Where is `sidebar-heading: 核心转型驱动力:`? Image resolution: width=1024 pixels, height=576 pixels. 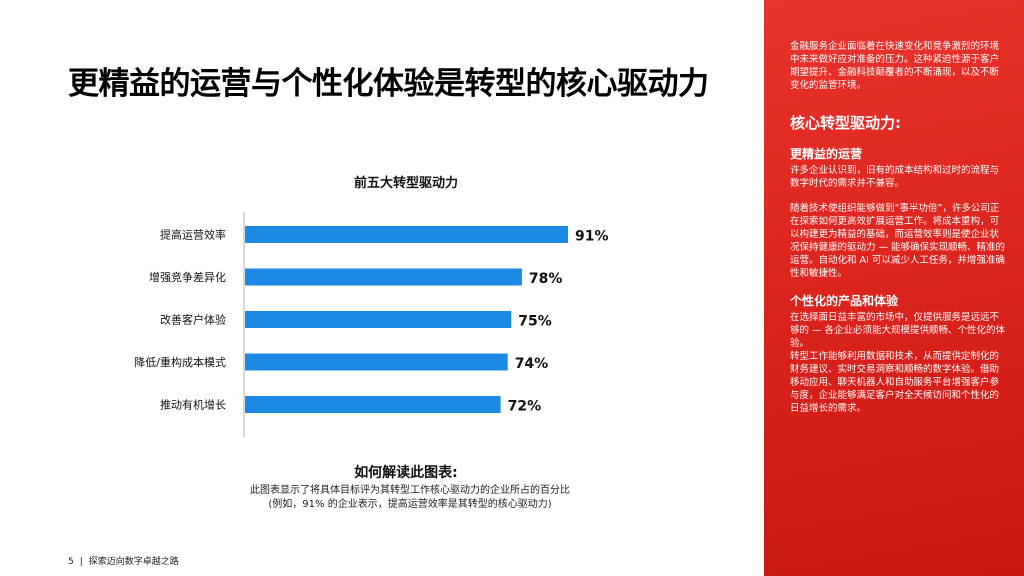
sidebar-heading: 核心转型驱动力: is located at coordinates (845, 123).